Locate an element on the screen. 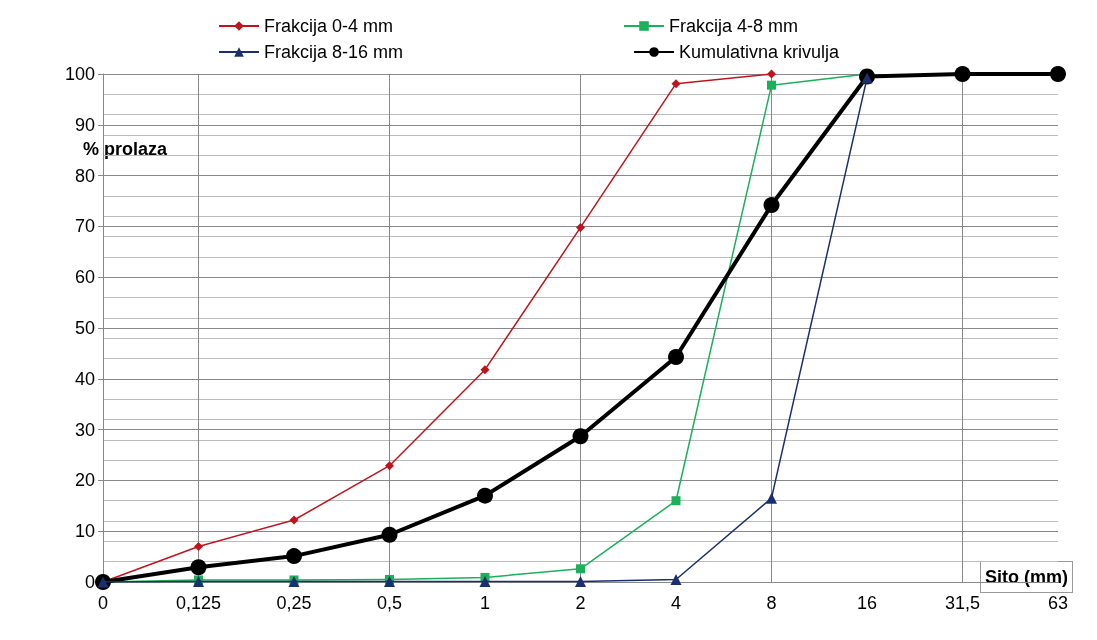  y-tick-label: 0 is located at coordinates (89, 582).